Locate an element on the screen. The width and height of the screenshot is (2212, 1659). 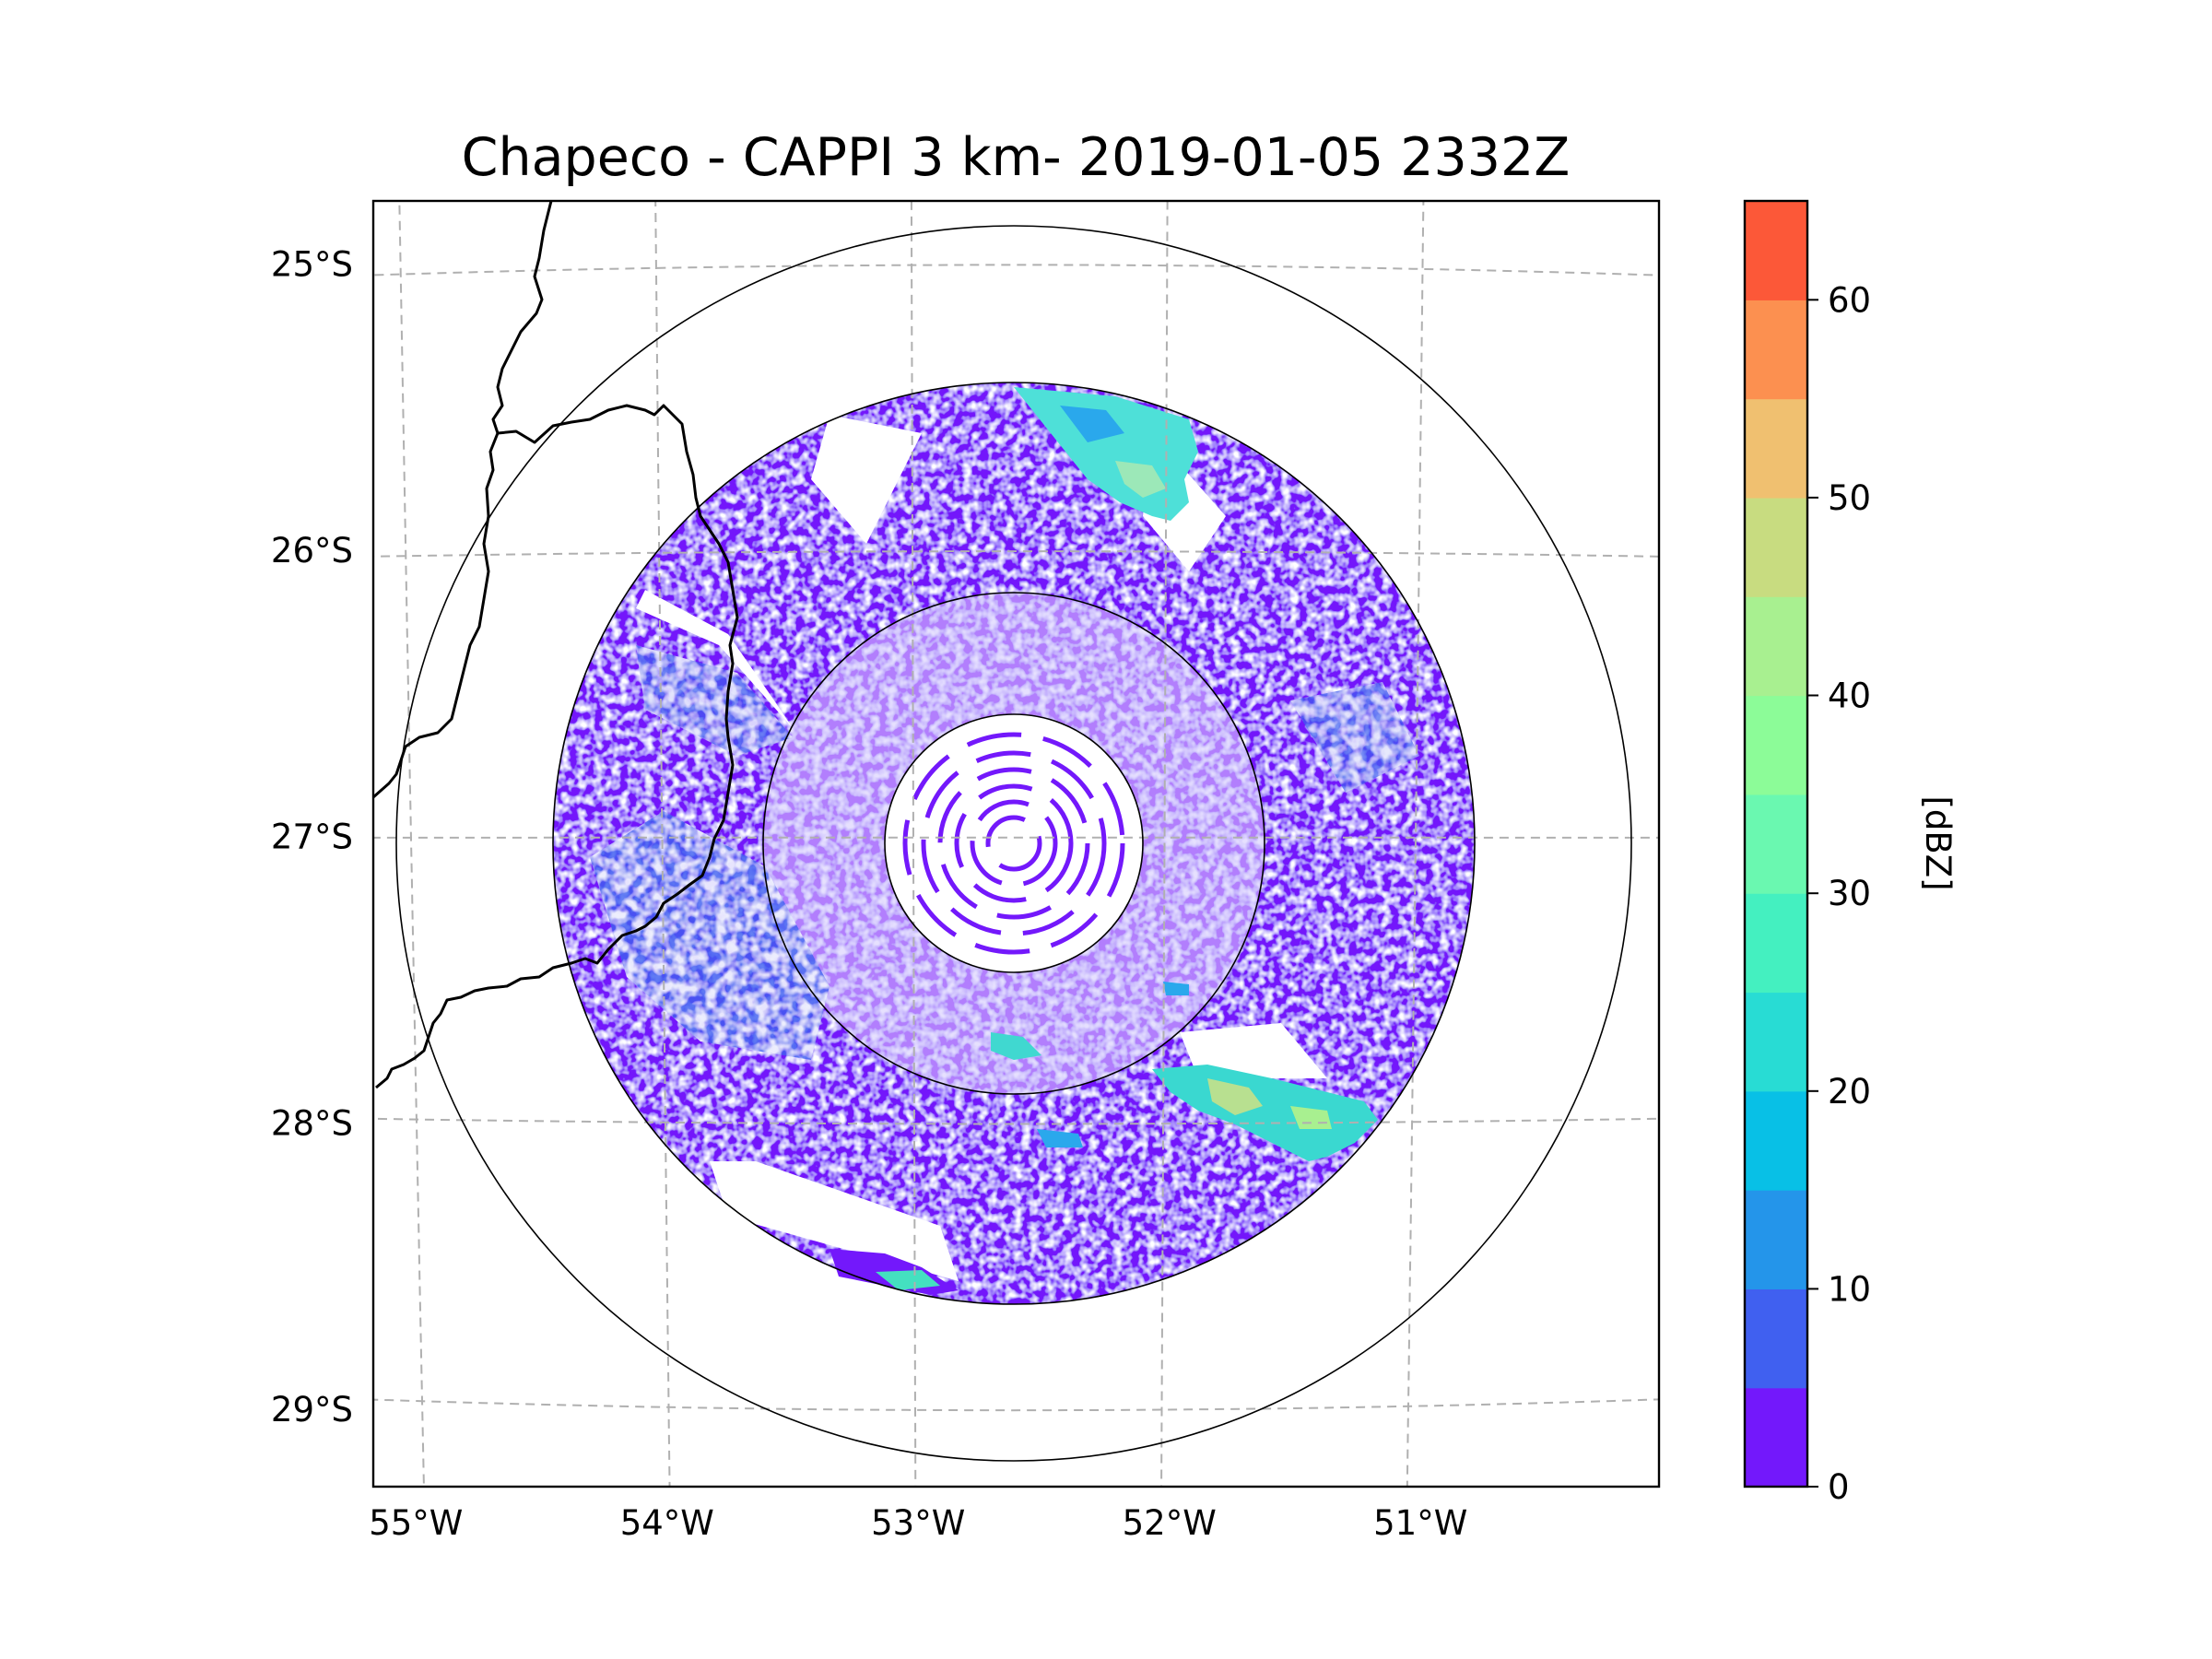
latitude-tick-label: 27°S is located at coordinates (312, 837).